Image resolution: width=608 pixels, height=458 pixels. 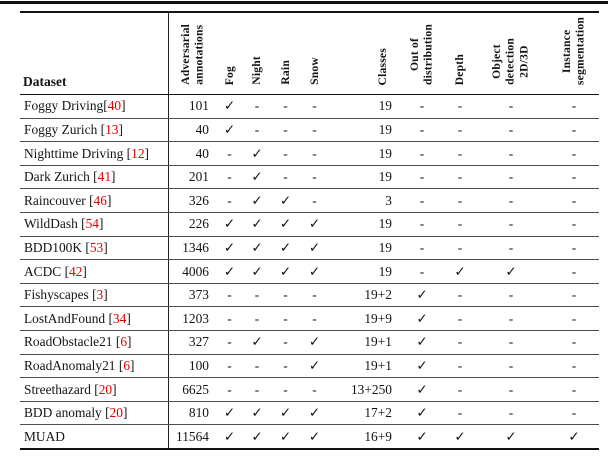 What do you see at coordinates (421, 55) in the screenshot?
I see `column-header-label: Out of distribution` at bounding box center [421, 55].